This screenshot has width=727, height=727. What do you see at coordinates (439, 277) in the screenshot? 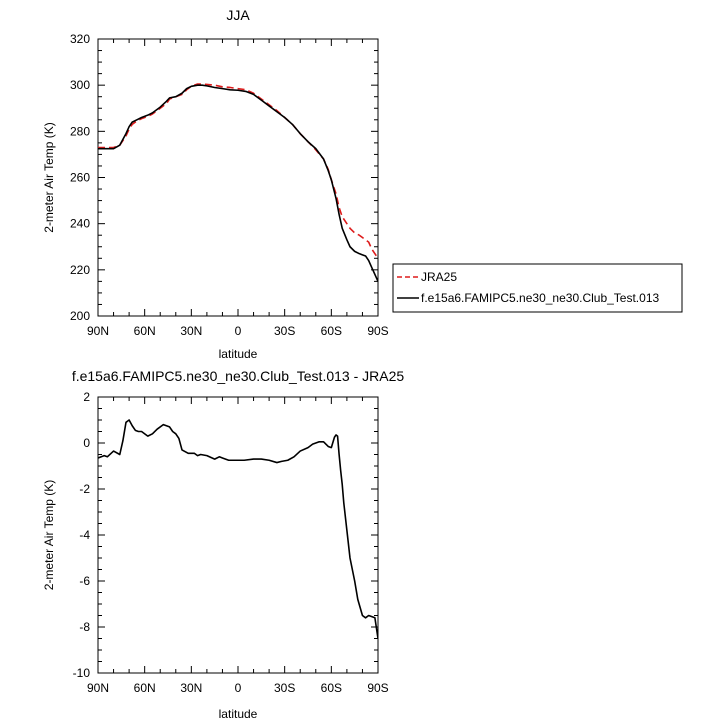
I see `legend-label: JRA25` at bounding box center [439, 277].